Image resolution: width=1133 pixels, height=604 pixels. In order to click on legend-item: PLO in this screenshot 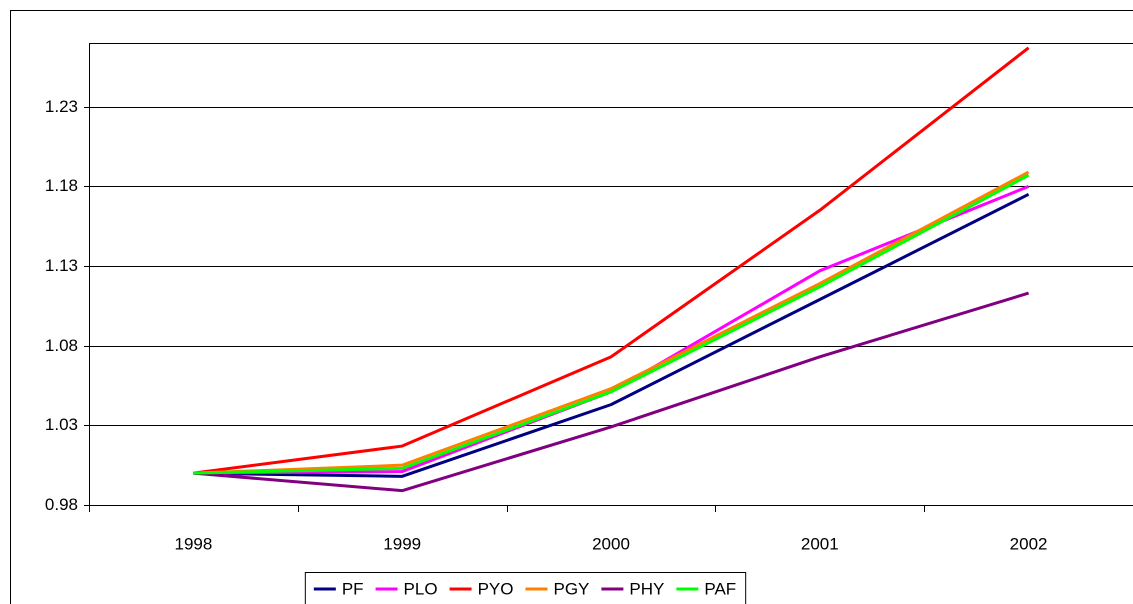, I will do `click(406, 588)`.